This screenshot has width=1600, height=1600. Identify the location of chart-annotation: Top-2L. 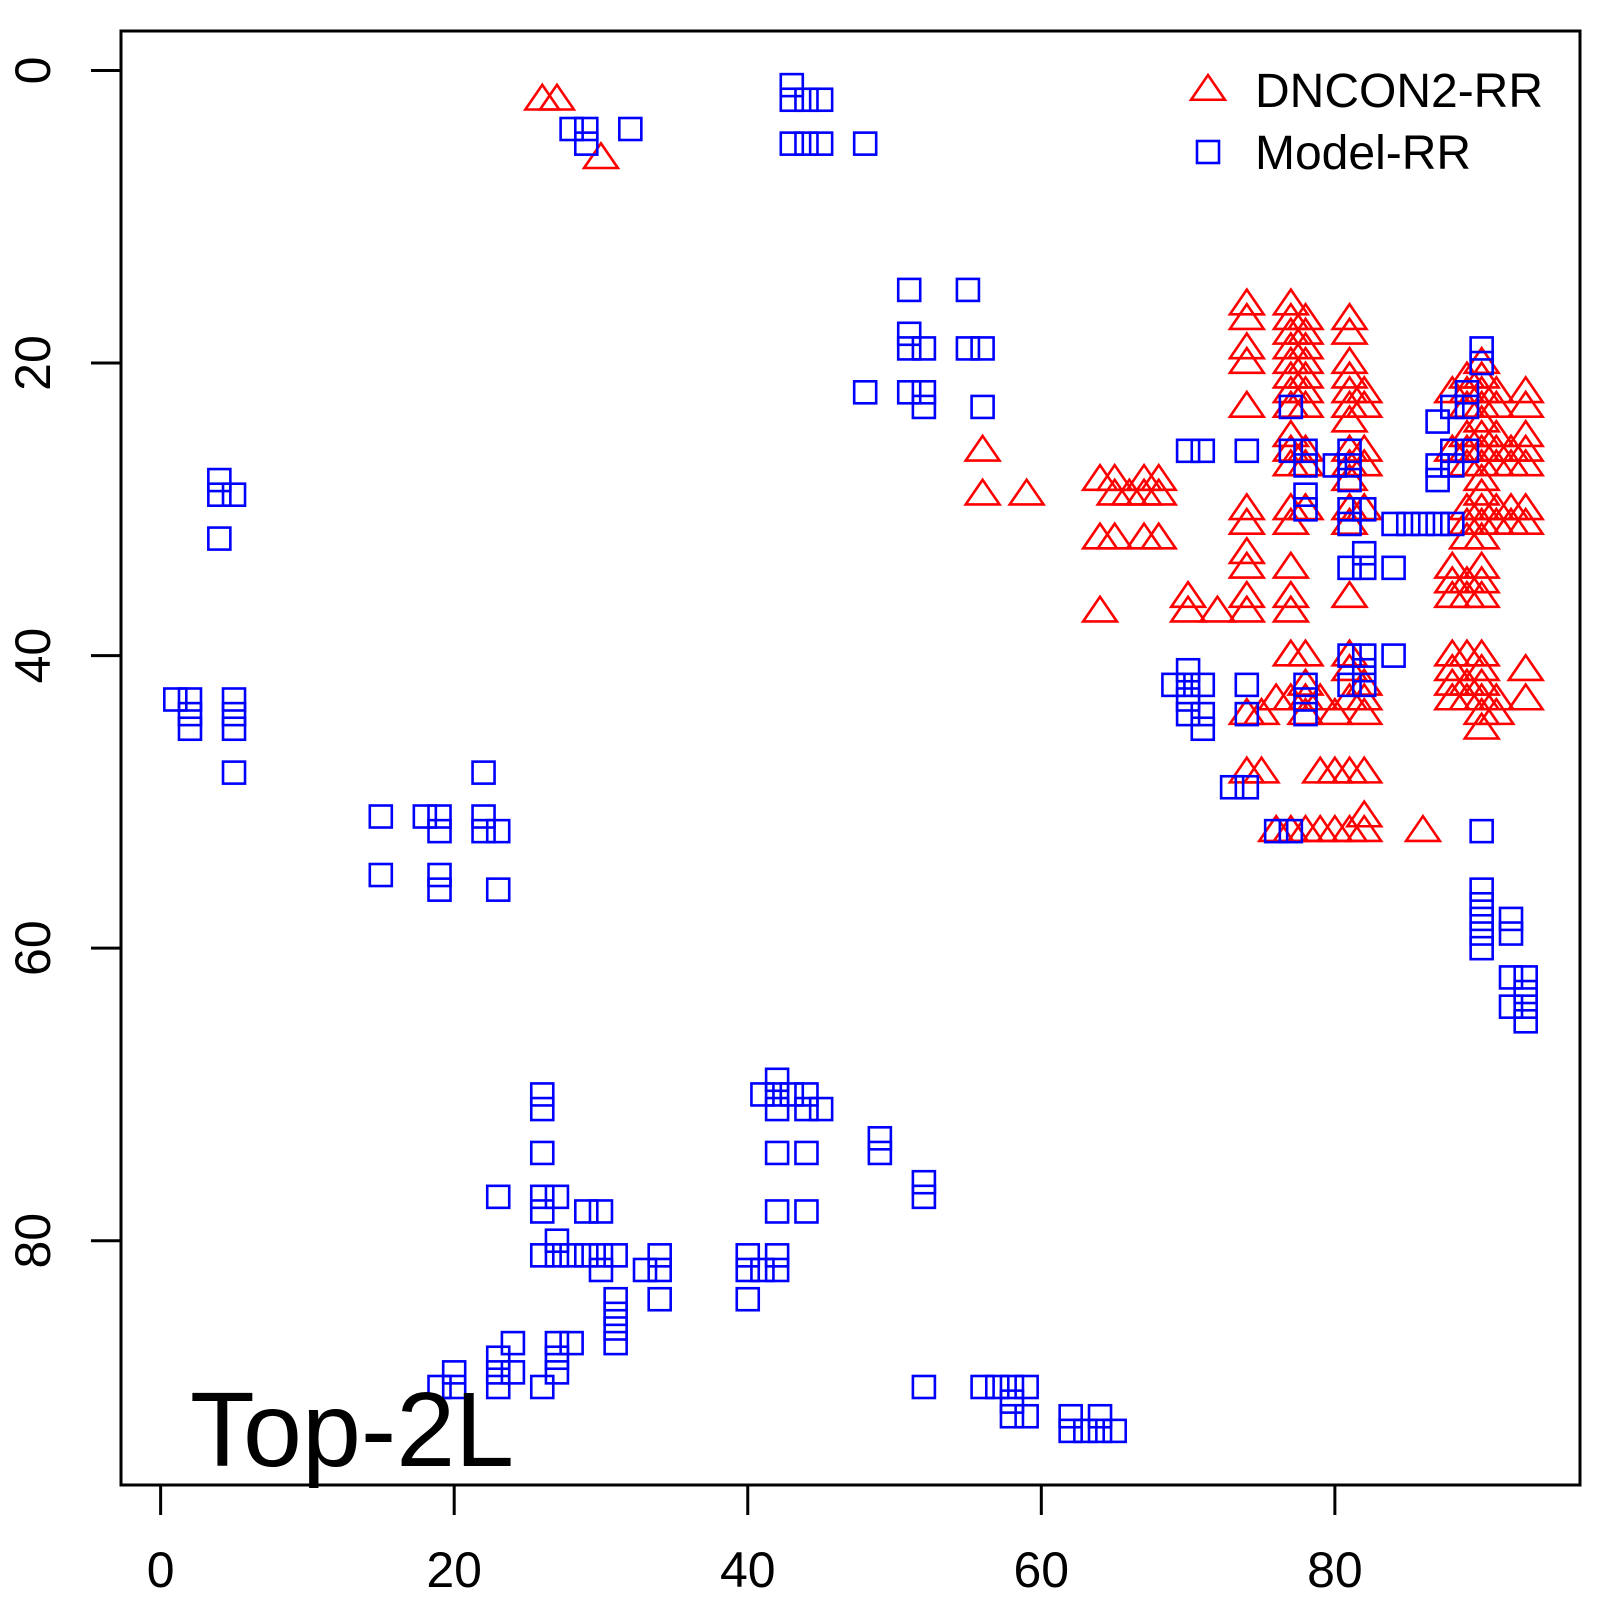
(352, 1430).